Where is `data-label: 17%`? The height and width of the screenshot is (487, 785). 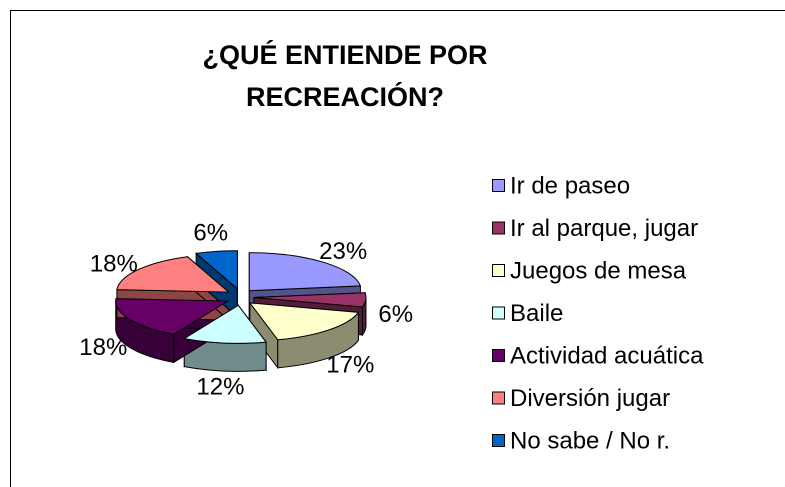
data-label: 17% is located at coordinates (350, 364).